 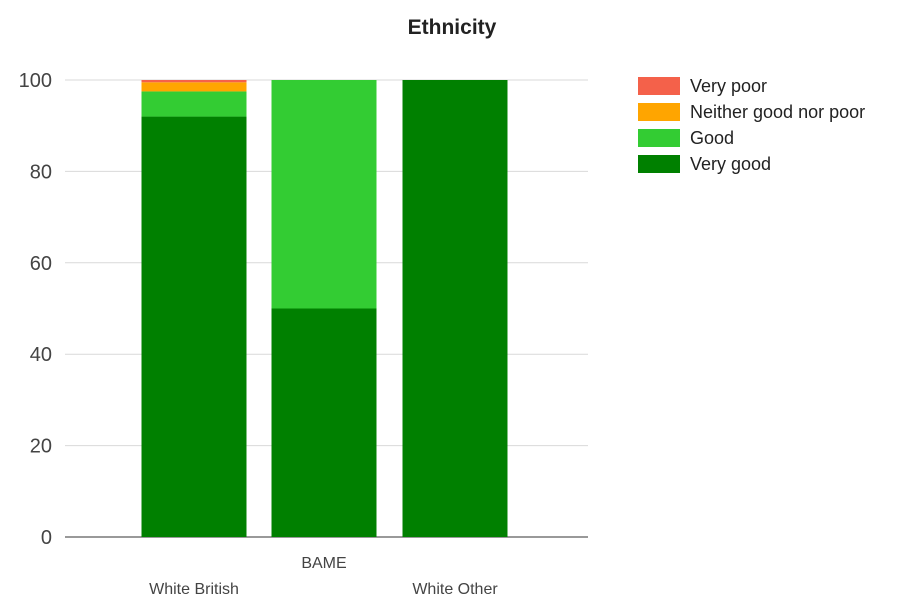 What do you see at coordinates (35, 81) in the screenshot?
I see `y-tick-label: 100` at bounding box center [35, 81].